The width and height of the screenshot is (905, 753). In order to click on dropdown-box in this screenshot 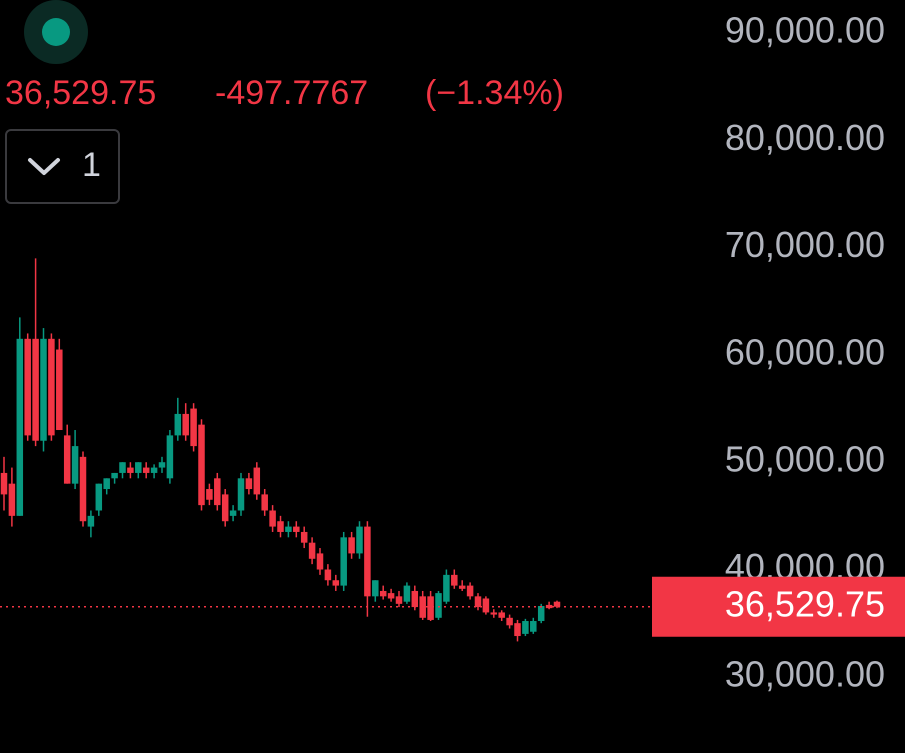, I will do `click(62, 166)`.